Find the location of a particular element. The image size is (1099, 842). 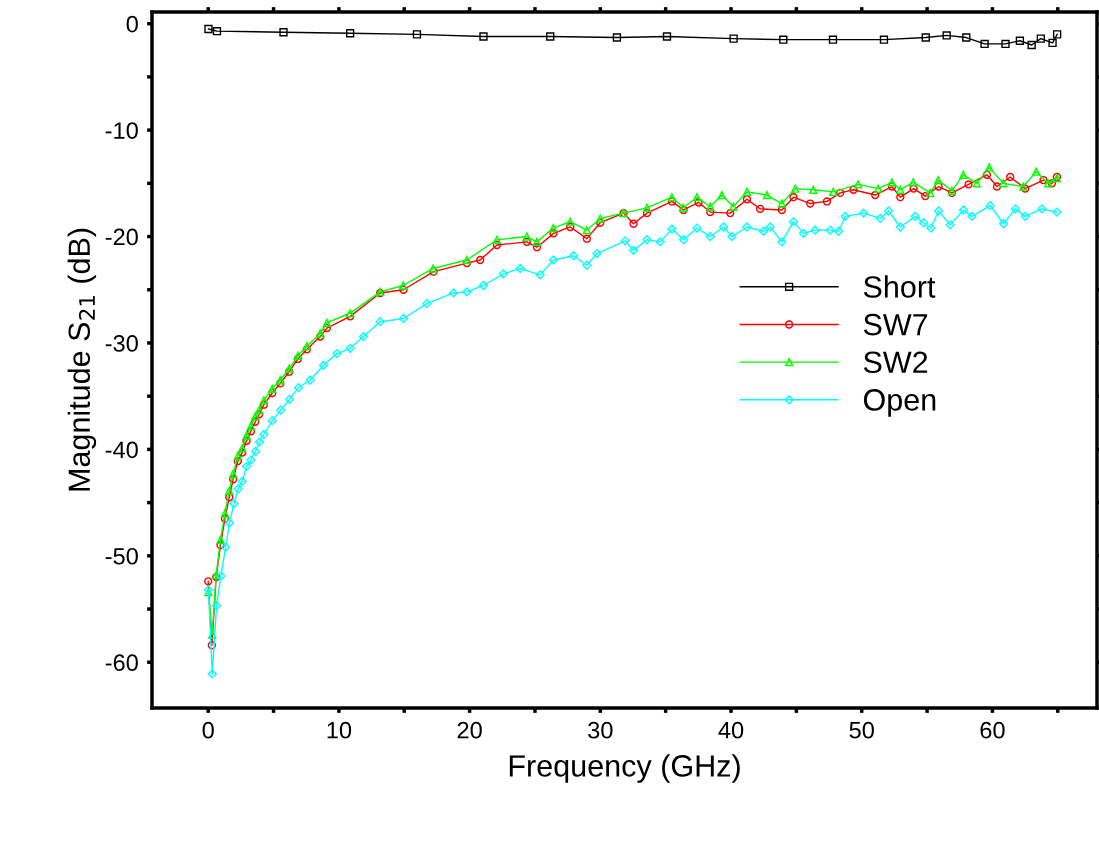

x-tick-label: 20 is located at coordinates (469, 730).